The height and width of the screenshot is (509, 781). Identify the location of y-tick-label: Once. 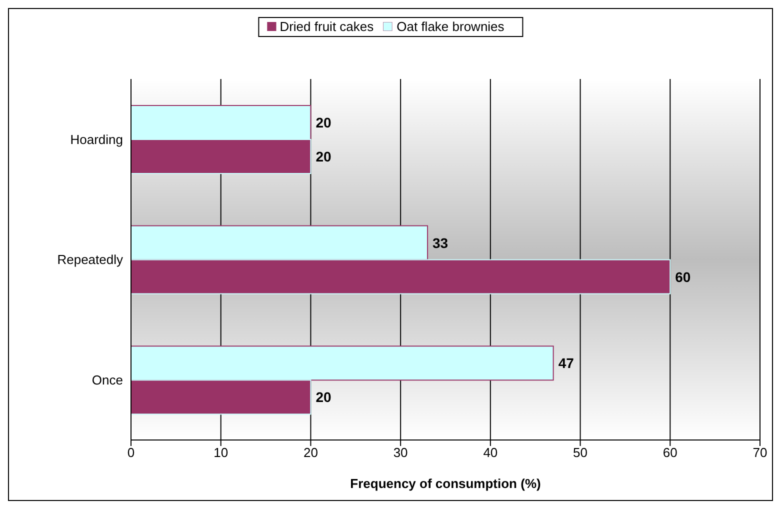
(107, 380).